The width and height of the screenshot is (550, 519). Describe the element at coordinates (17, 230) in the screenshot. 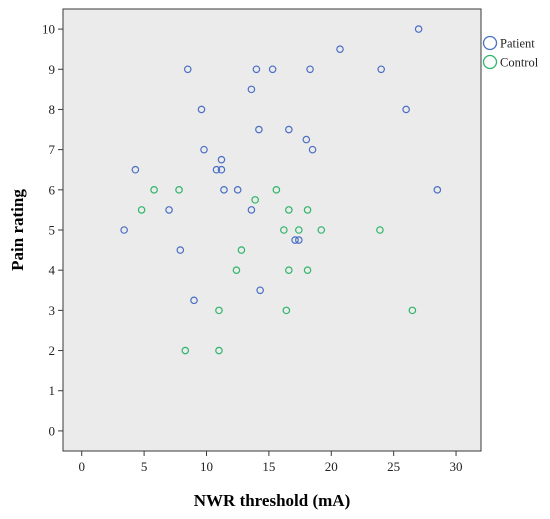

I see `y-axis-title: Pain rating` at that location.